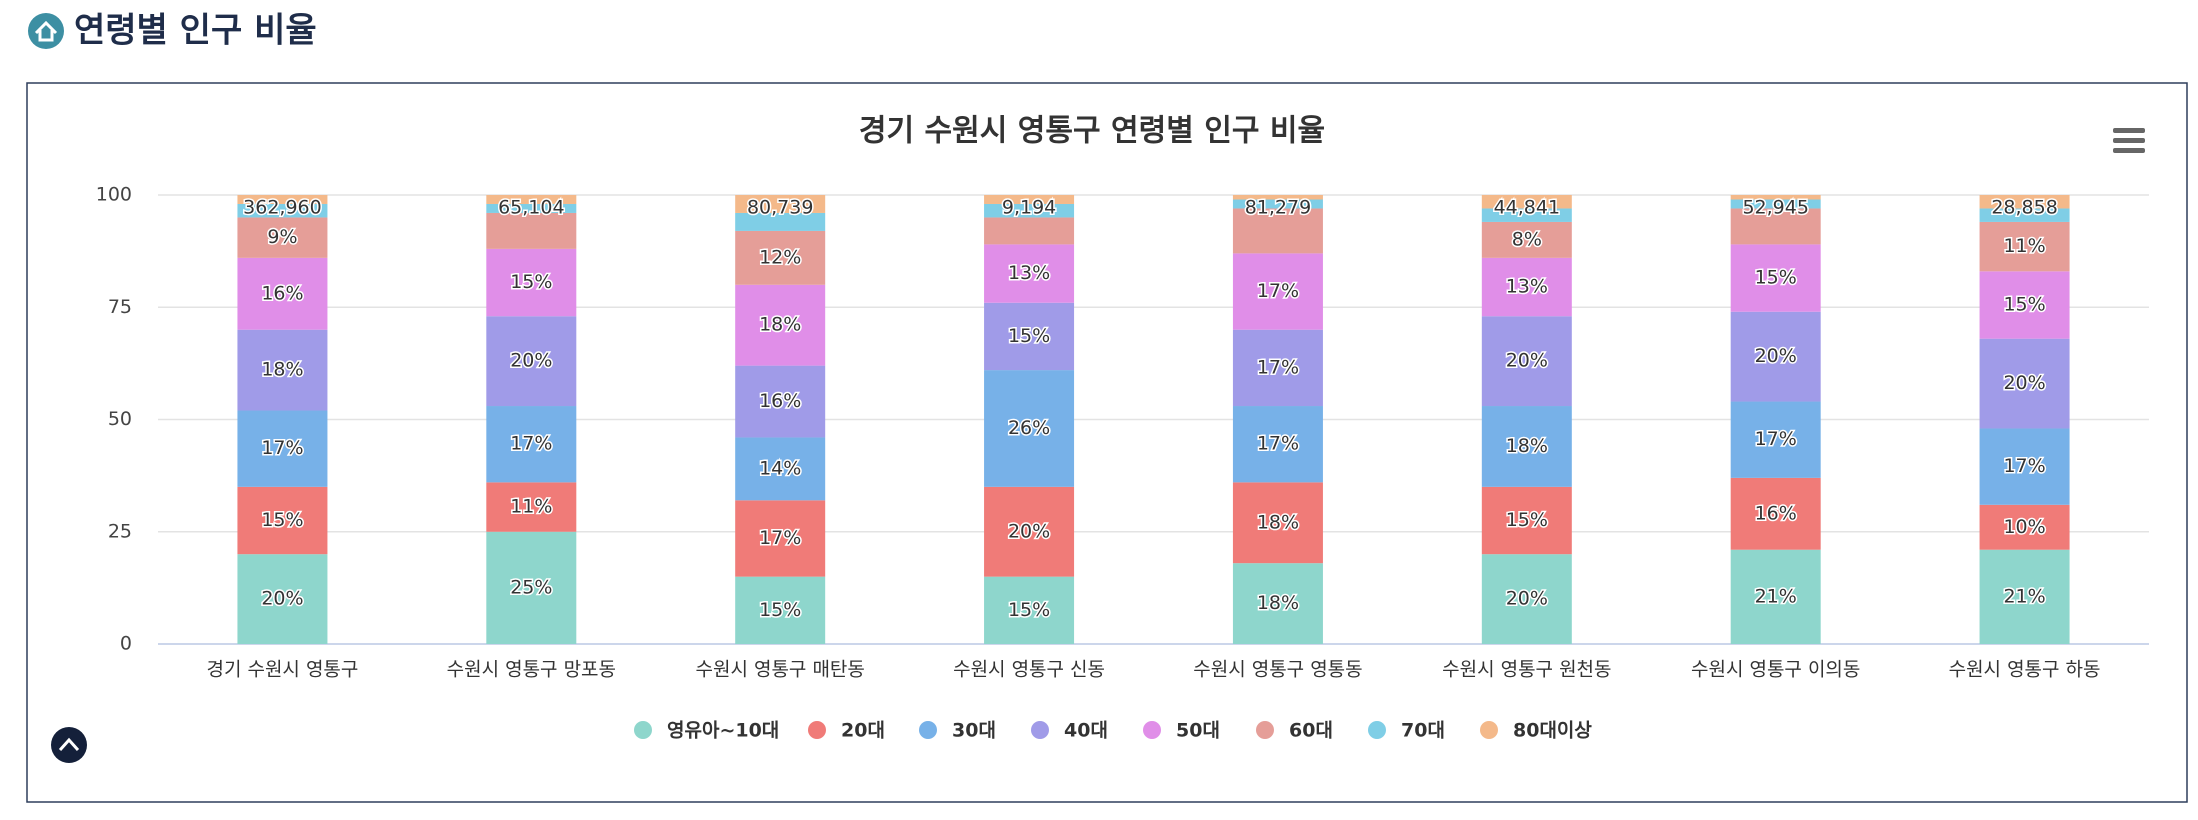 The width and height of the screenshot is (2198, 820). I want to click on x-tick-label: 수원시 영통구 망포동, so click(531, 670).